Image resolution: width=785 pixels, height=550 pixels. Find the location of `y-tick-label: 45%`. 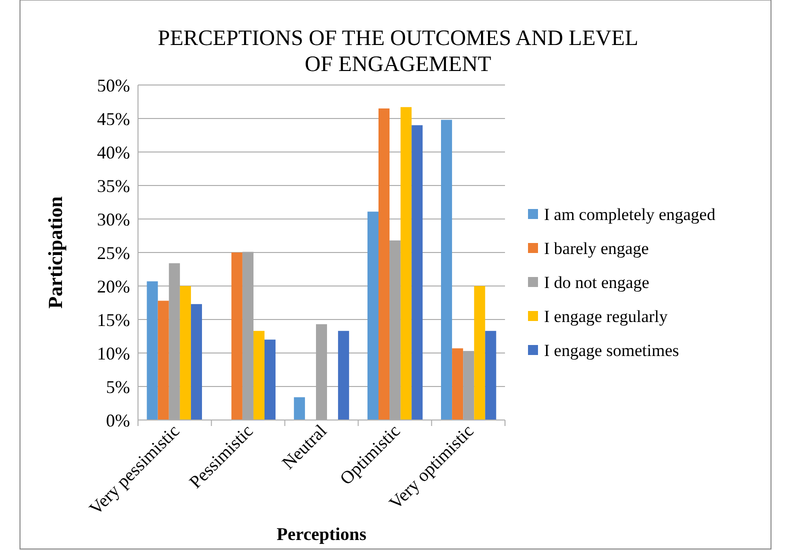

y-tick-label: 45% is located at coordinates (113, 118).